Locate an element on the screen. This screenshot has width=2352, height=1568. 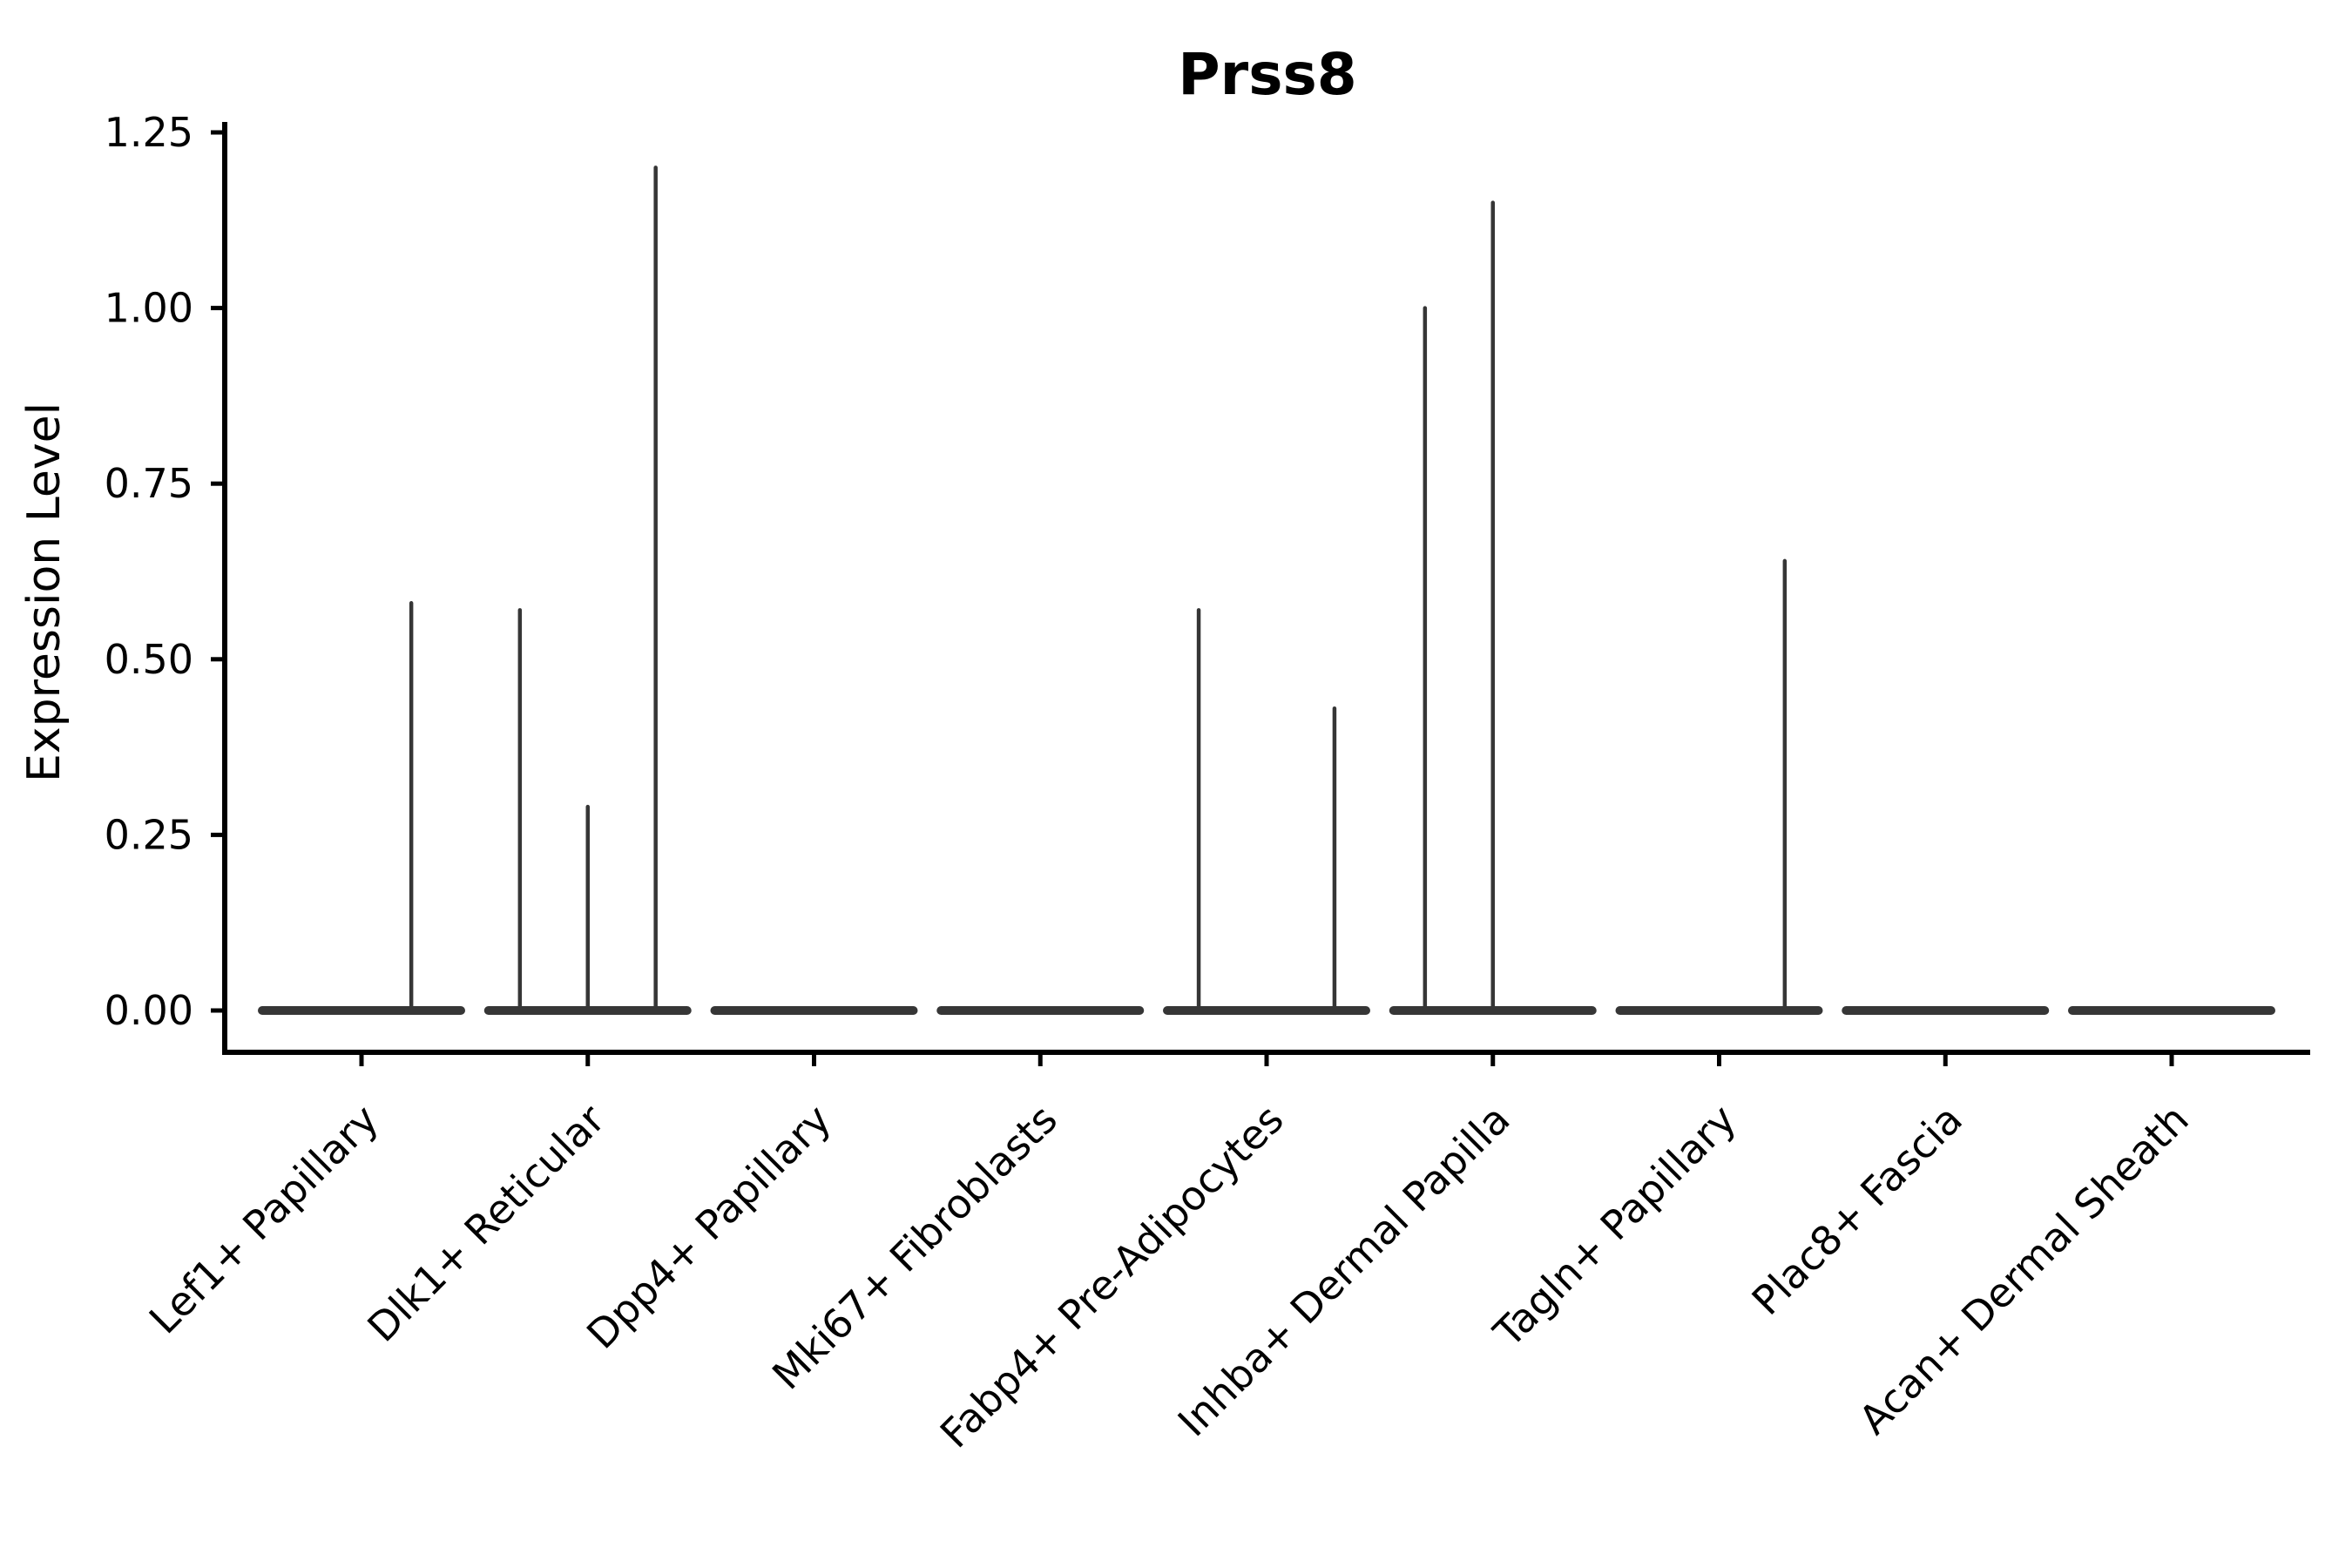
y-tick-label: 1.25 is located at coordinates (149, 132).